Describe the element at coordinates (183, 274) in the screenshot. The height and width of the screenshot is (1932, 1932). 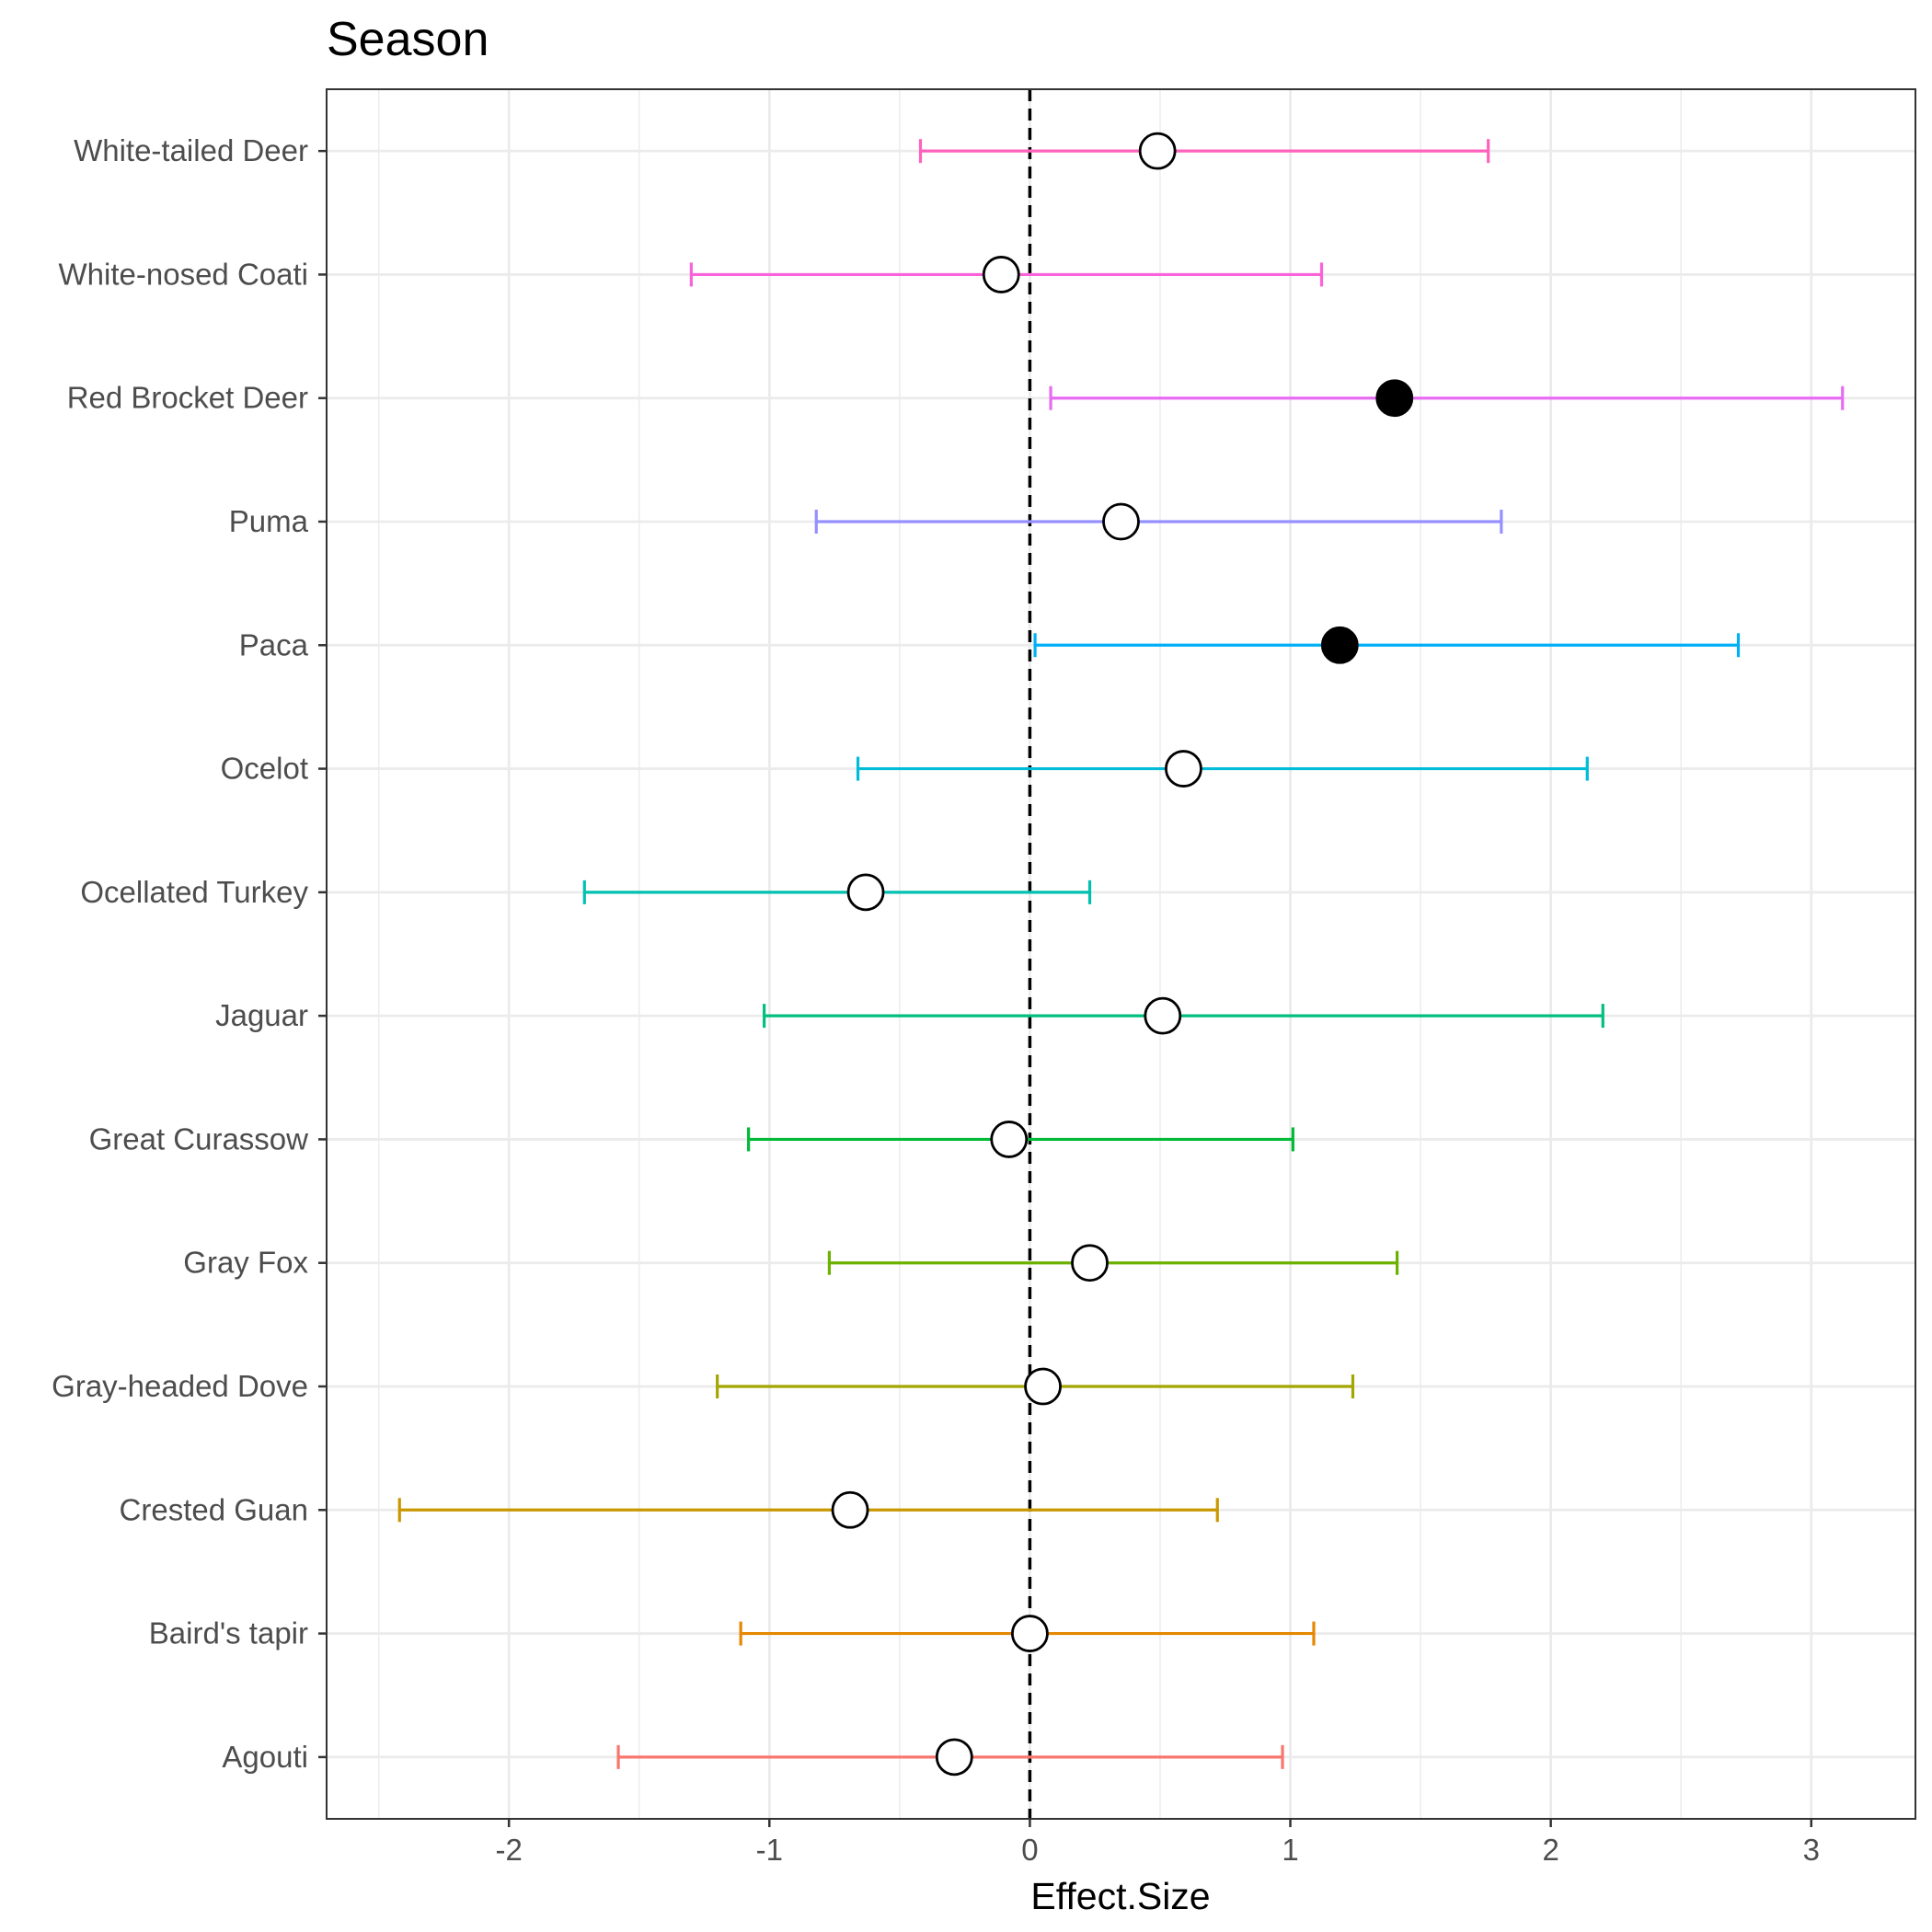
I see `y-tick-label: White-nosed Coati` at that location.